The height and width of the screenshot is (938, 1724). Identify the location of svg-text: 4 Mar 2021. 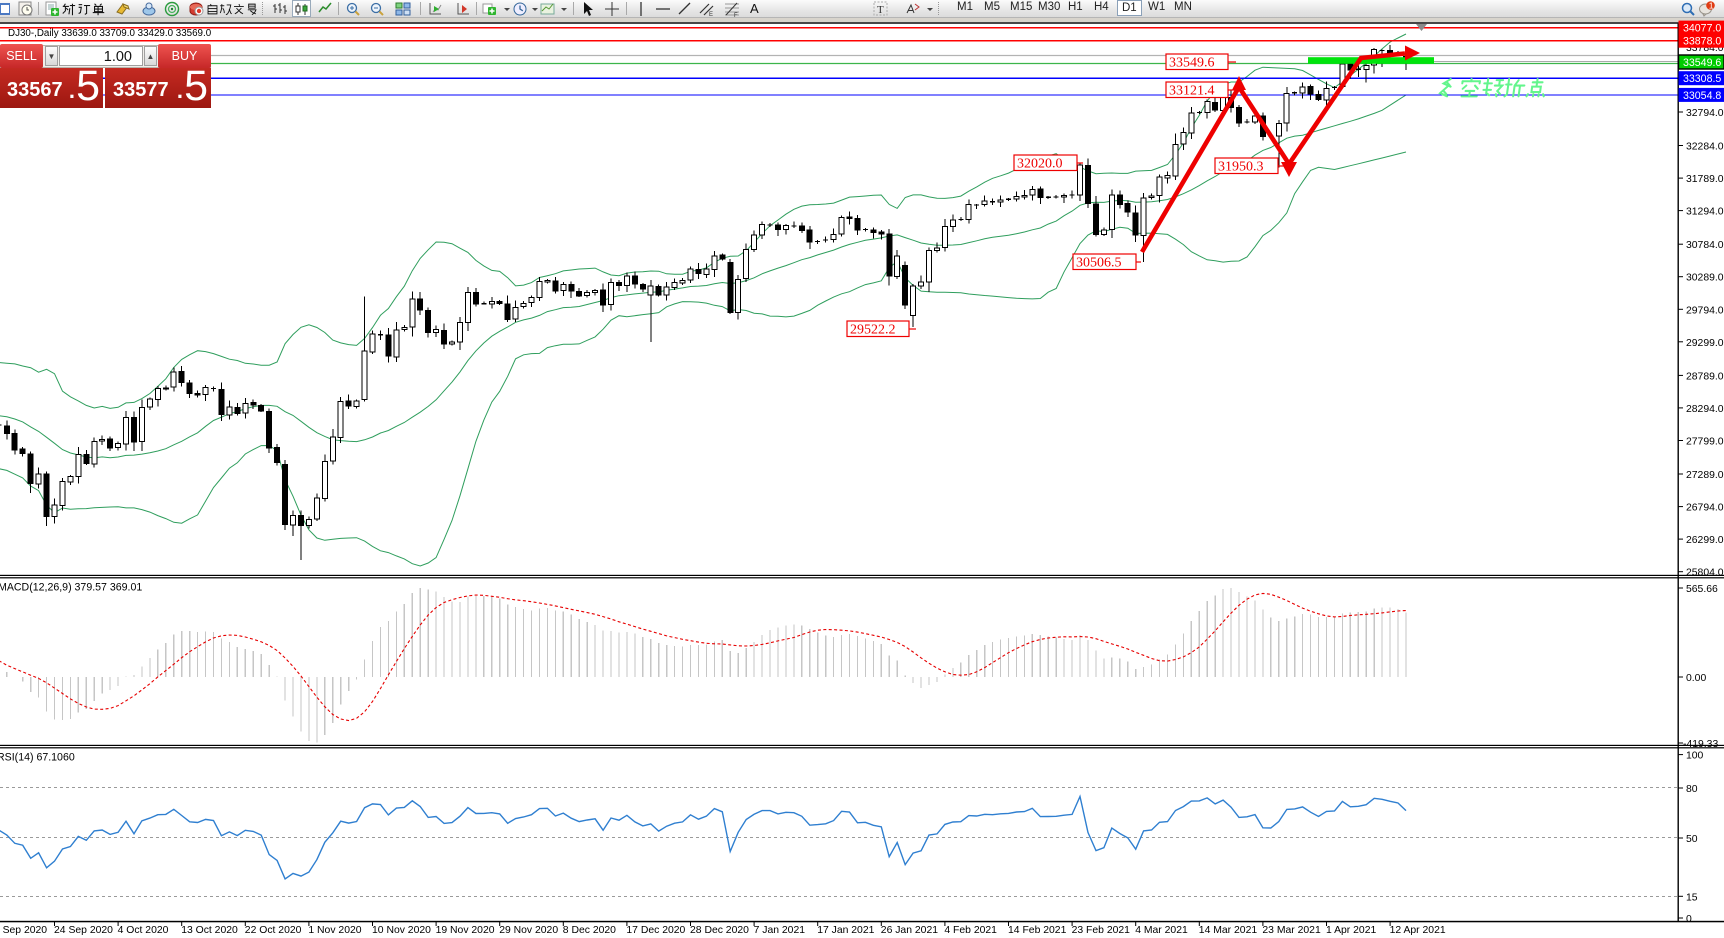
(1161, 930).